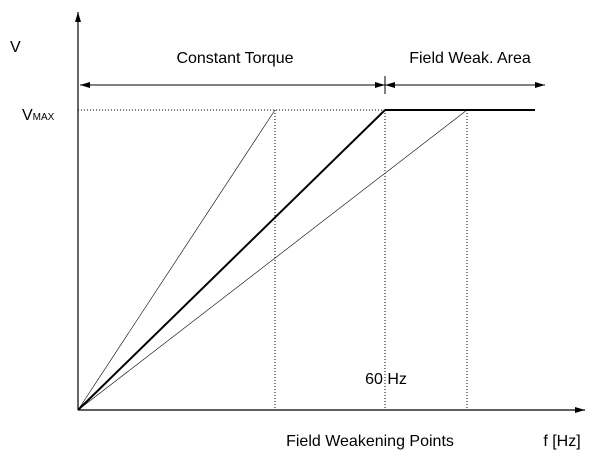  What do you see at coordinates (386, 379) in the screenshot?
I see `marker-label: 60 Hz` at bounding box center [386, 379].